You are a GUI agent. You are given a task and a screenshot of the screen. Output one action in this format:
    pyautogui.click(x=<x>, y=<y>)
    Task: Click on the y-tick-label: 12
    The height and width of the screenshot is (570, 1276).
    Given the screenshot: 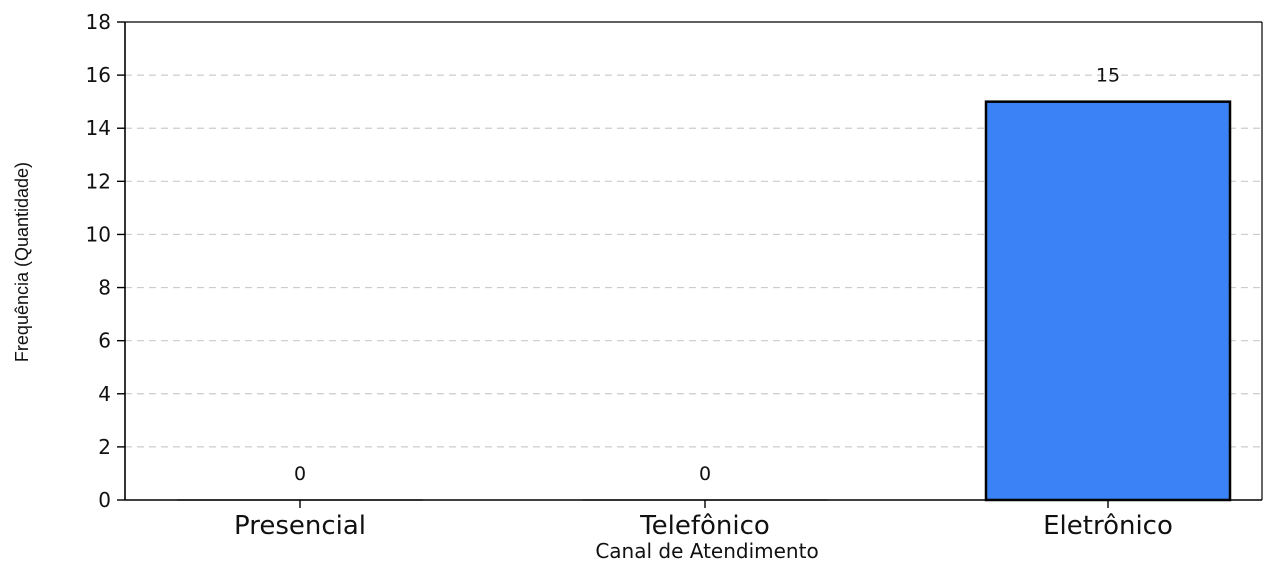 What is the action you would take?
    pyautogui.click(x=98, y=181)
    